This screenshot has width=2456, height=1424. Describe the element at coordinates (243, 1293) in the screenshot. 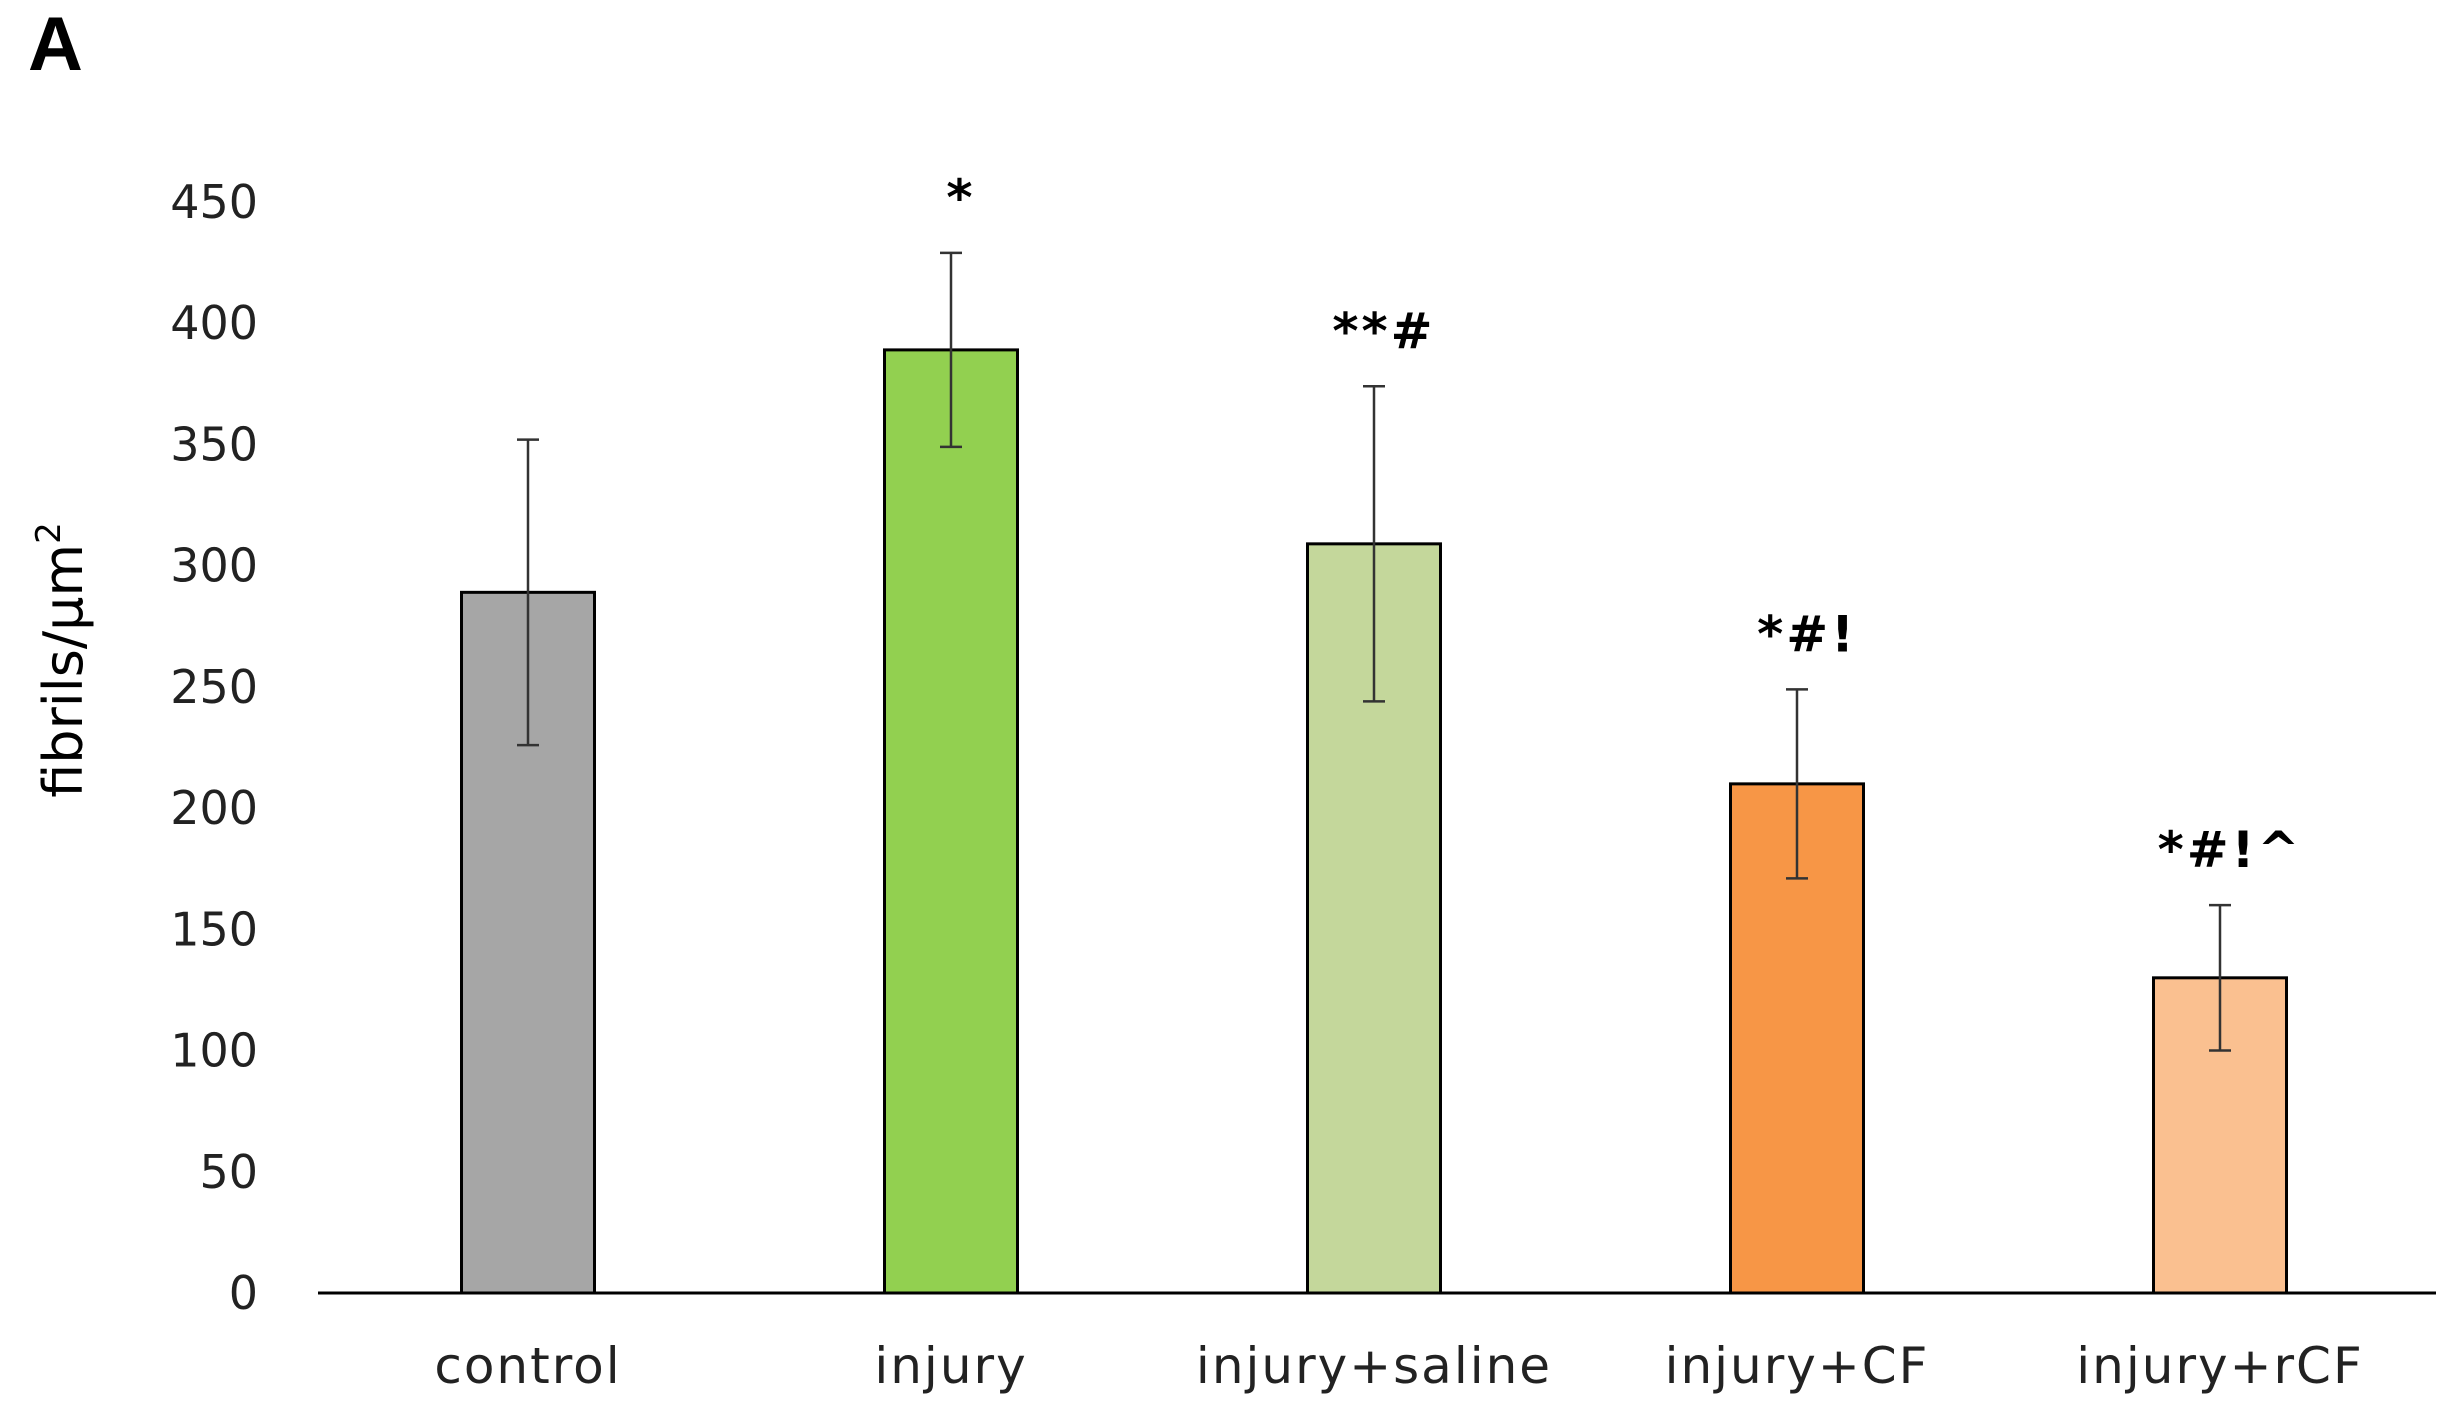

I see `y-tick-label: 0` at that location.